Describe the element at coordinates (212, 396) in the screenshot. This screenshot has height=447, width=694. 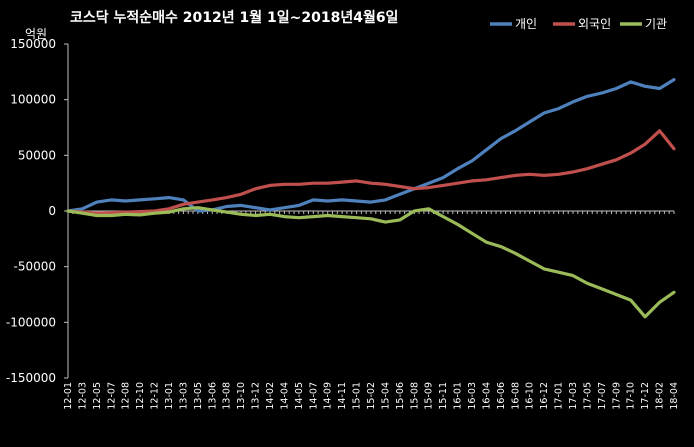
I see `x-tick-label: 13-06` at that location.